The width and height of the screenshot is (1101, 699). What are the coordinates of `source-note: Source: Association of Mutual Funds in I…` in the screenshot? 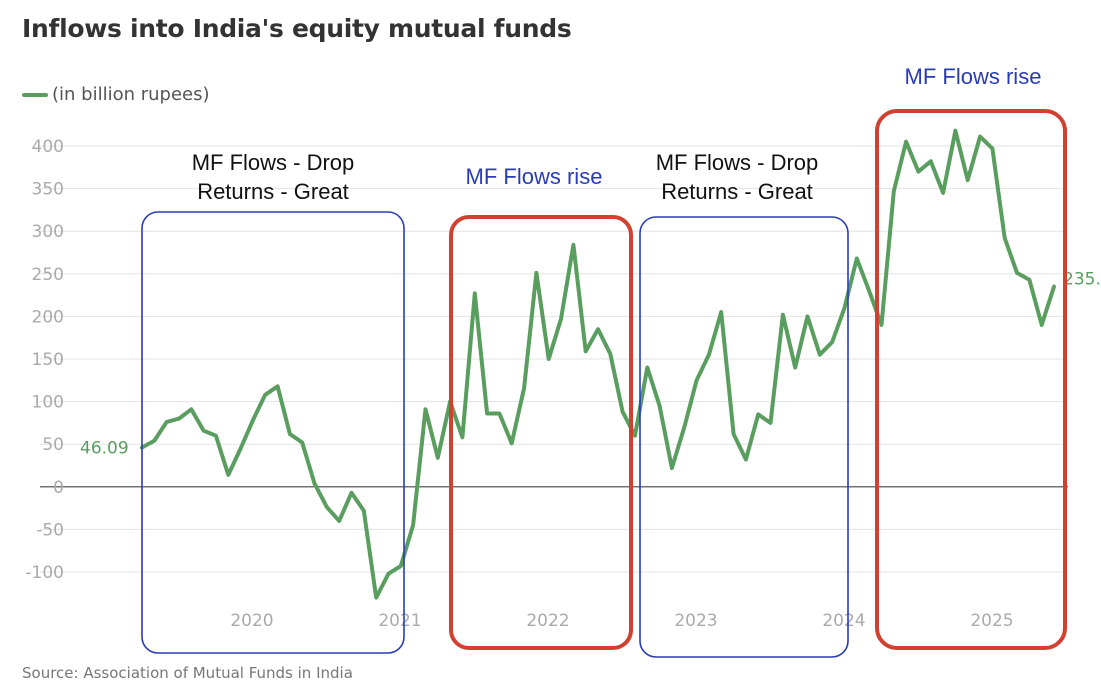 It's located at (187, 673).